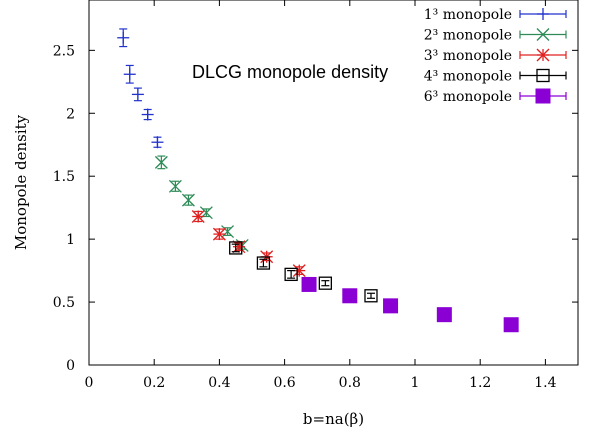 The image size is (592, 433). What do you see at coordinates (70, 366) in the screenshot?
I see `y-tick-label: 0` at bounding box center [70, 366].